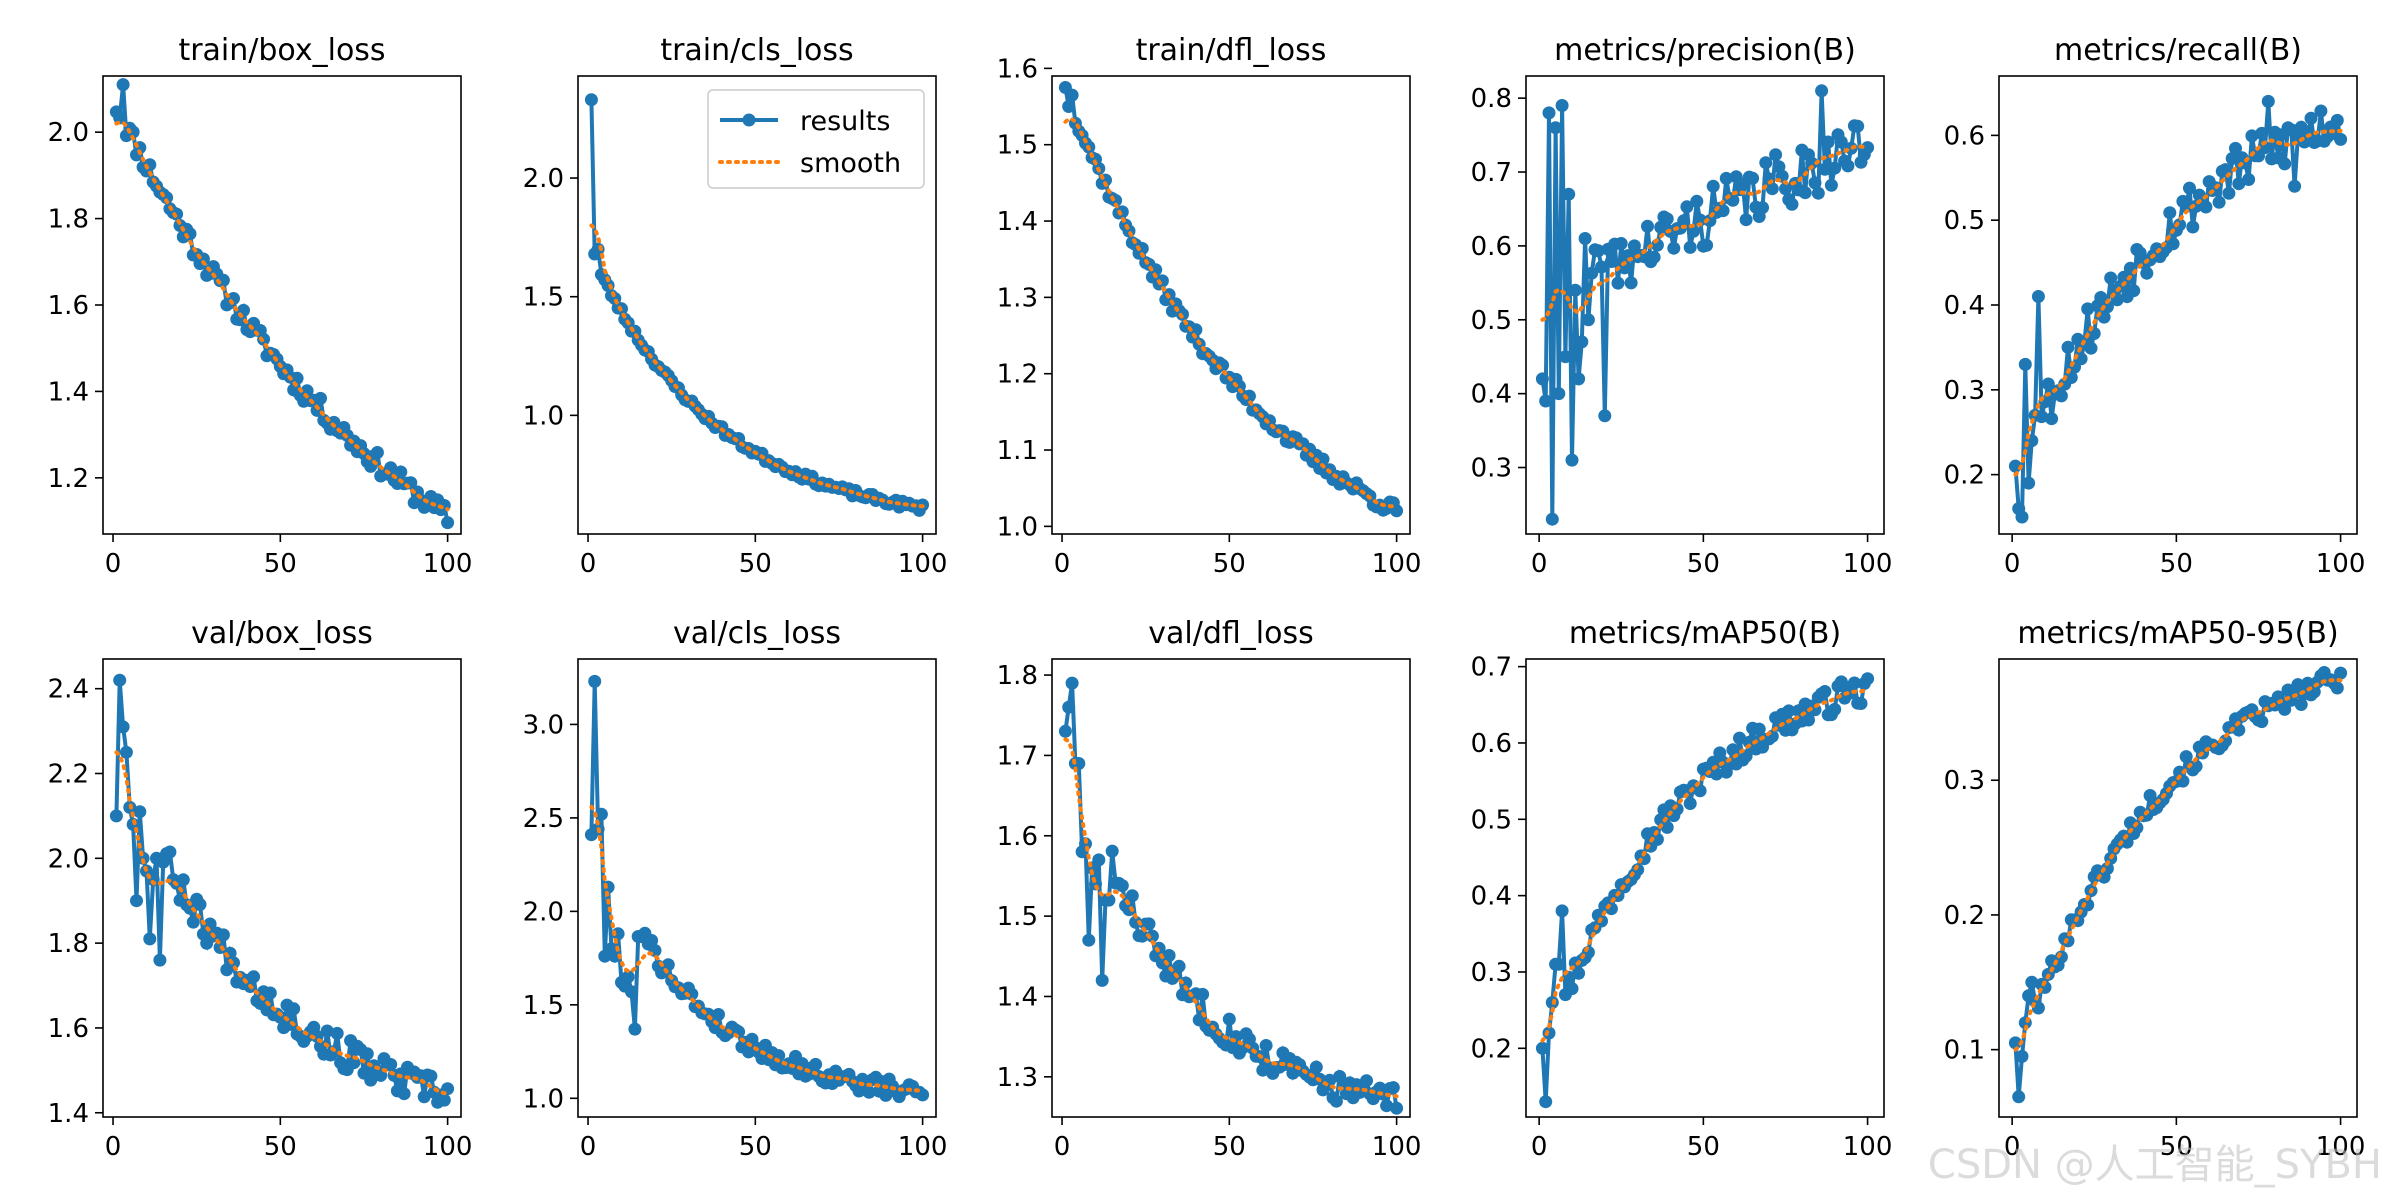 This screenshot has width=2400, height=1200. What do you see at coordinates (1964, 1051) in the screenshot?
I see `y-tick-label: 0.1` at bounding box center [1964, 1051].